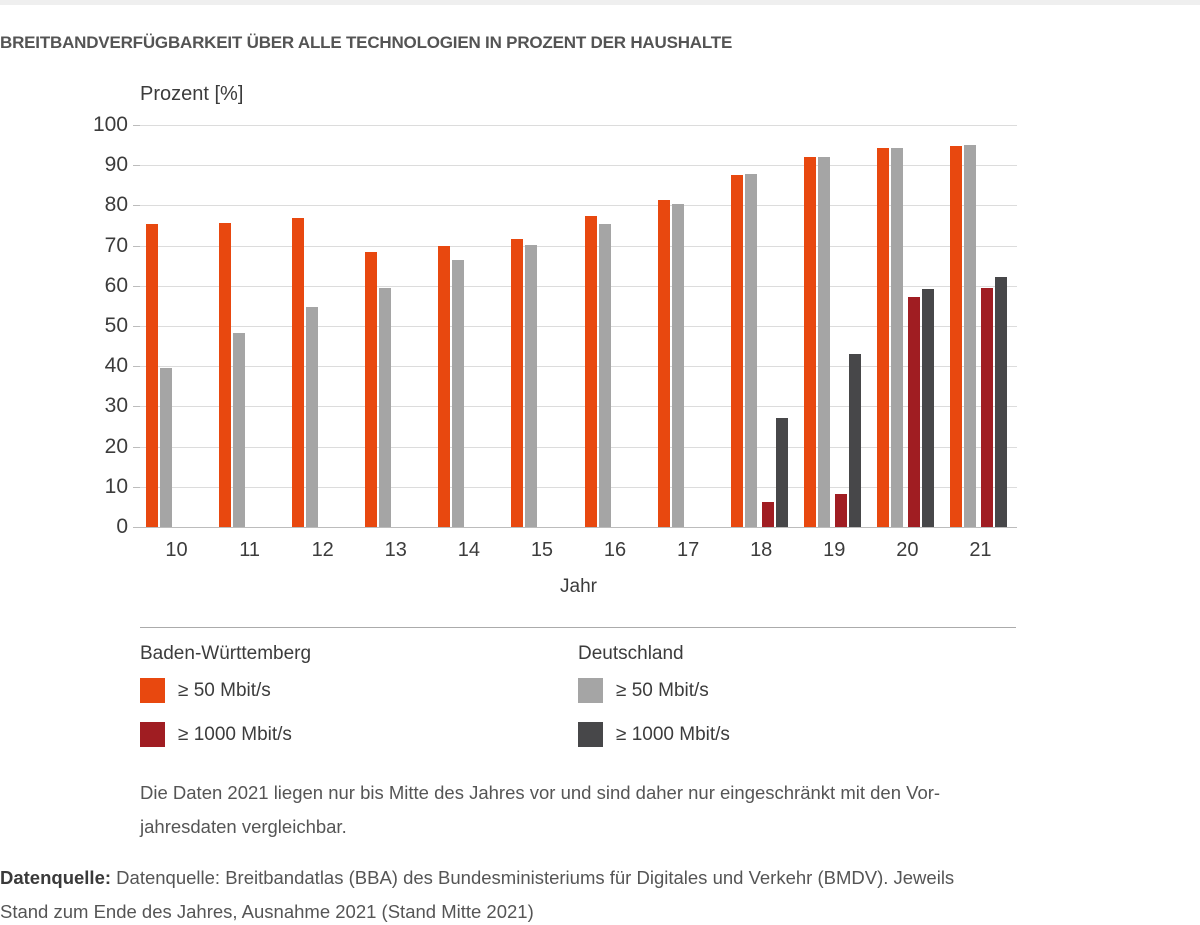  Describe the element at coordinates (468, 550) in the screenshot. I see `x-axis-tick-label: 14` at that location.